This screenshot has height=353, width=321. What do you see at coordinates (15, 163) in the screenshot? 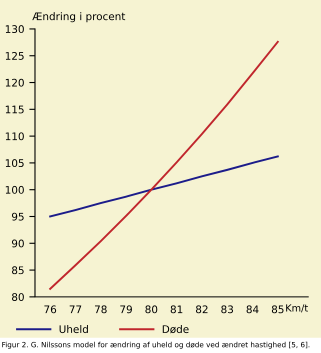
I see `y-tick-label: 105` at bounding box center [15, 163].